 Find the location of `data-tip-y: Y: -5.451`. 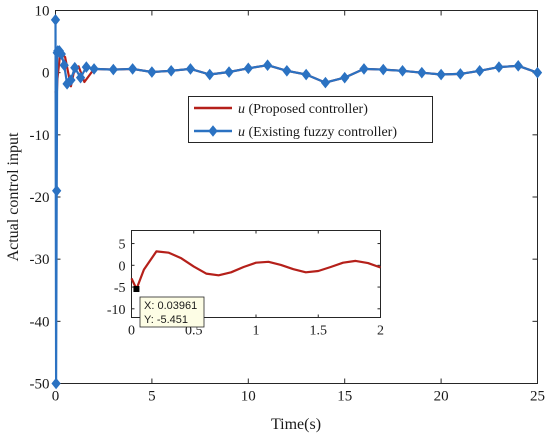

data-tip-y: Y: -5.451 is located at coordinates (166, 320).